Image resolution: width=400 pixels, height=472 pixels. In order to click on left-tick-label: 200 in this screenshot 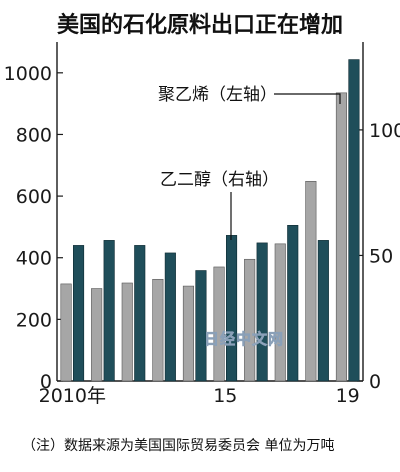, I will do `click(34, 320)`.